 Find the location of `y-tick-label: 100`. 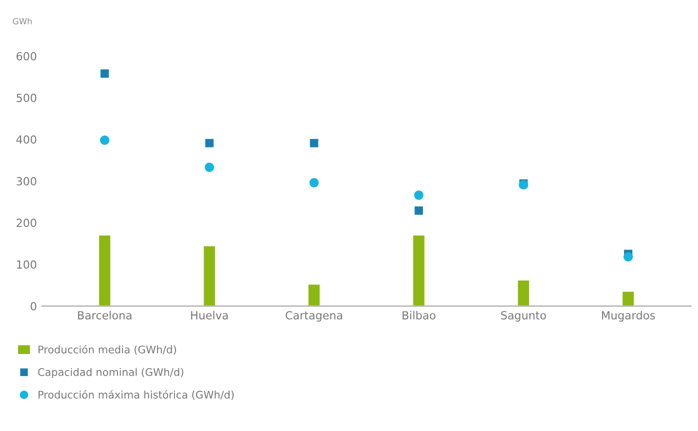

y-tick-label: 100 is located at coordinates (26, 264).